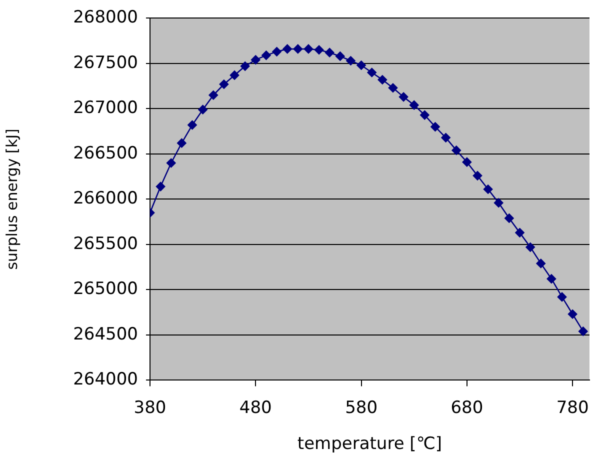 The height and width of the screenshot is (459, 601). Describe the element at coordinates (361, 408) in the screenshot. I see `x-tick-label: 580` at that location.